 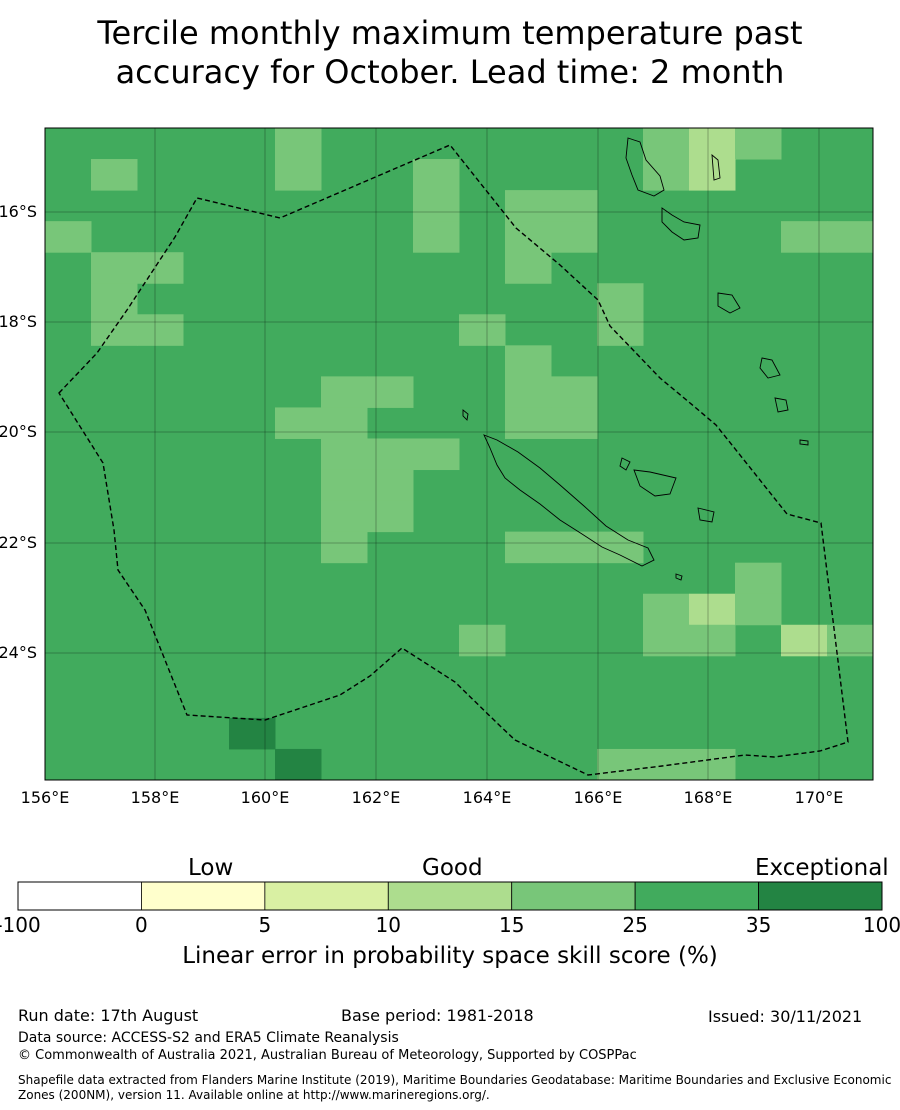 I want to click on colorbar-tick-label: 0, so click(x=141, y=925).